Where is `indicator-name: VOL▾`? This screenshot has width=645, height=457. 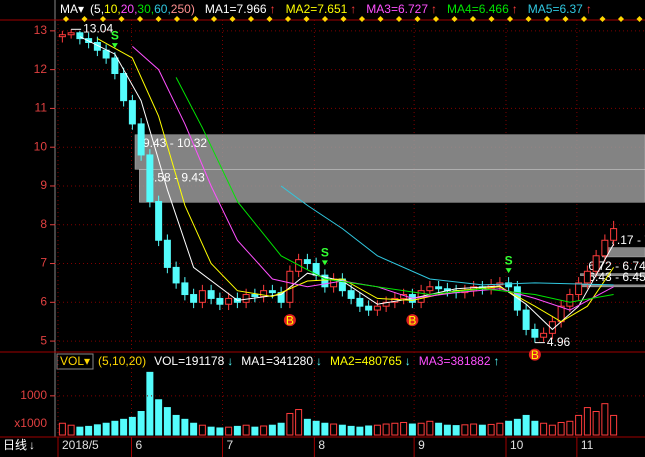
indicator-name: VOL▾ is located at coordinates (75, 361).